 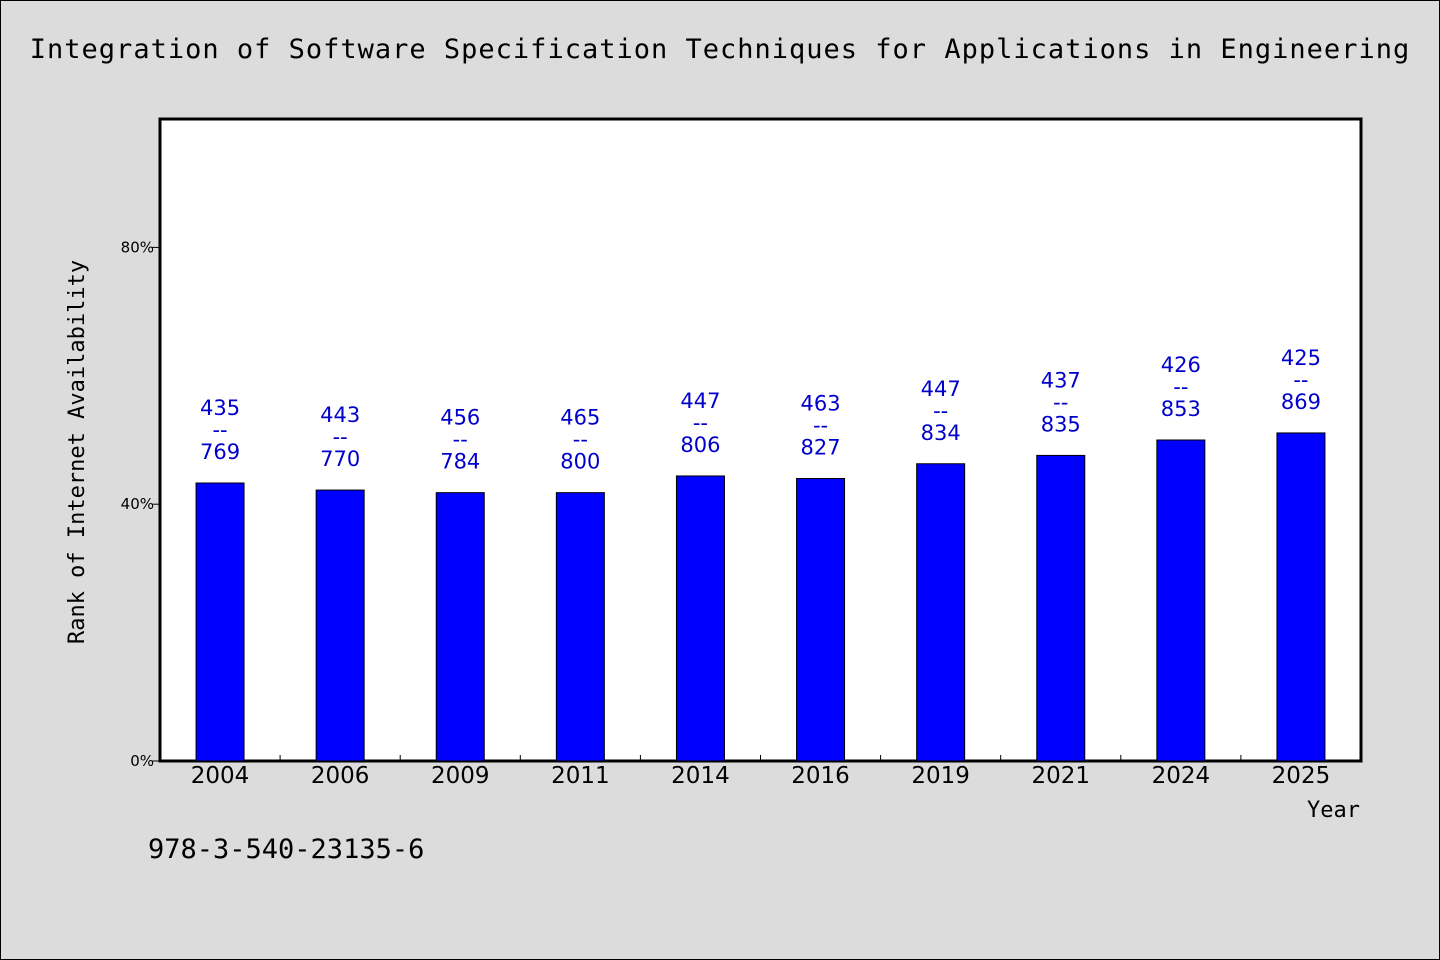 I want to click on y-tick-label: 40%, so click(x=137, y=504).